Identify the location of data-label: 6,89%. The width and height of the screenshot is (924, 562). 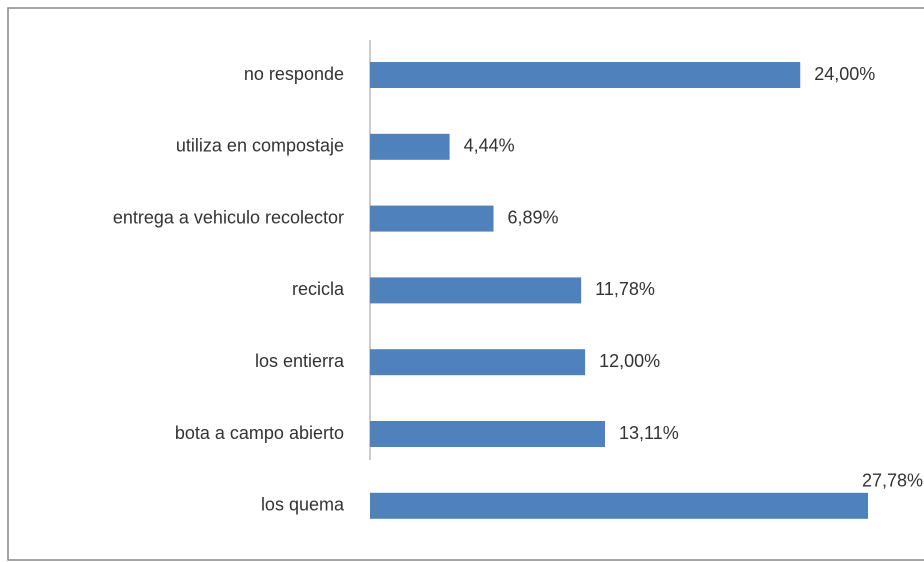
(533, 217).